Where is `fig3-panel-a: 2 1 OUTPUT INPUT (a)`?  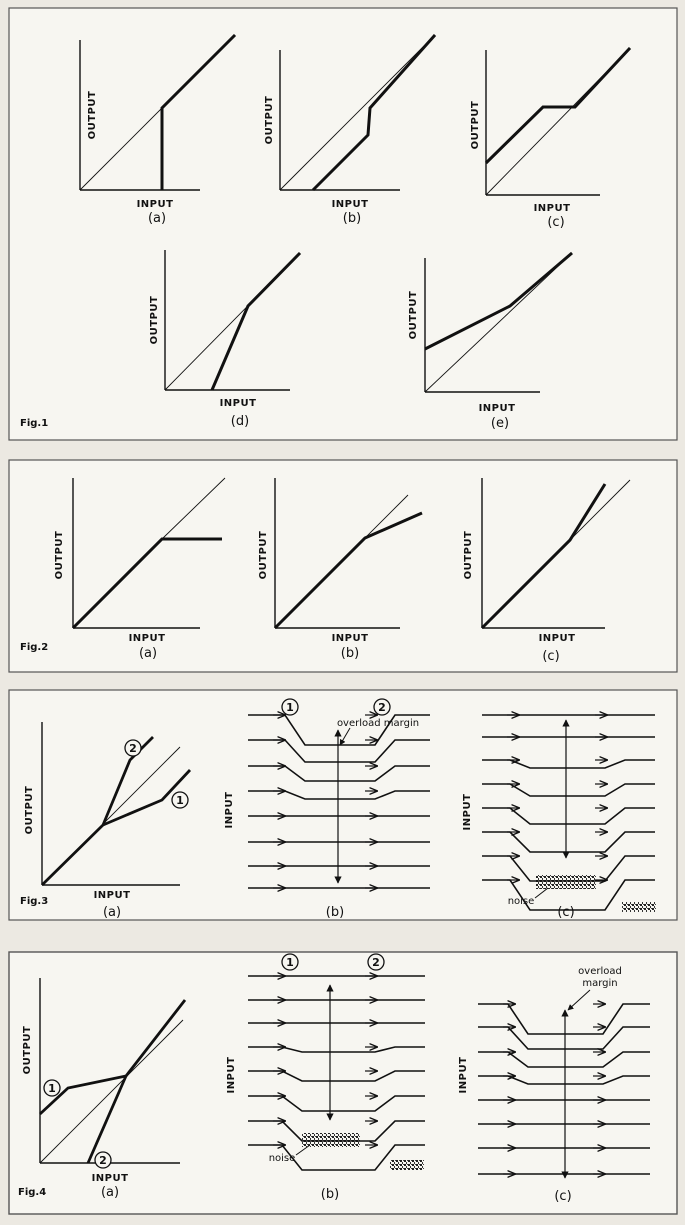
fig3-panel-a: 2 1 OUTPUT INPUT (a) is located at coordinates (108, 821).